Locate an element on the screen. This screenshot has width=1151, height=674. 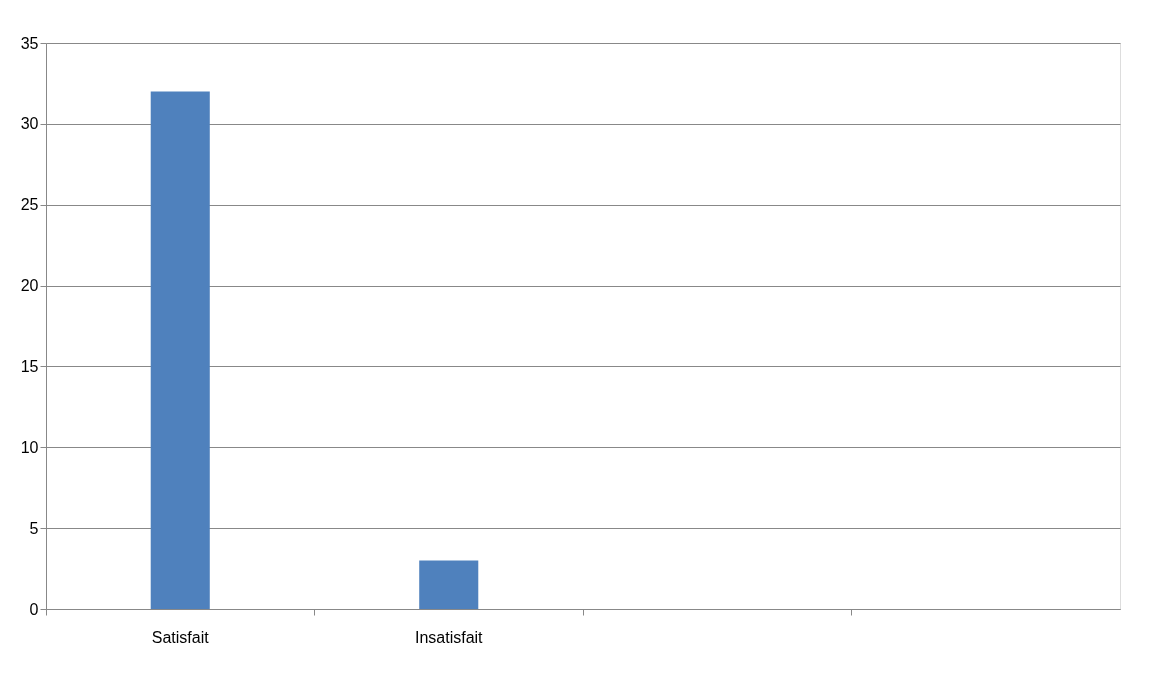
y-tick-label: 10 is located at coordinates (29, 447).